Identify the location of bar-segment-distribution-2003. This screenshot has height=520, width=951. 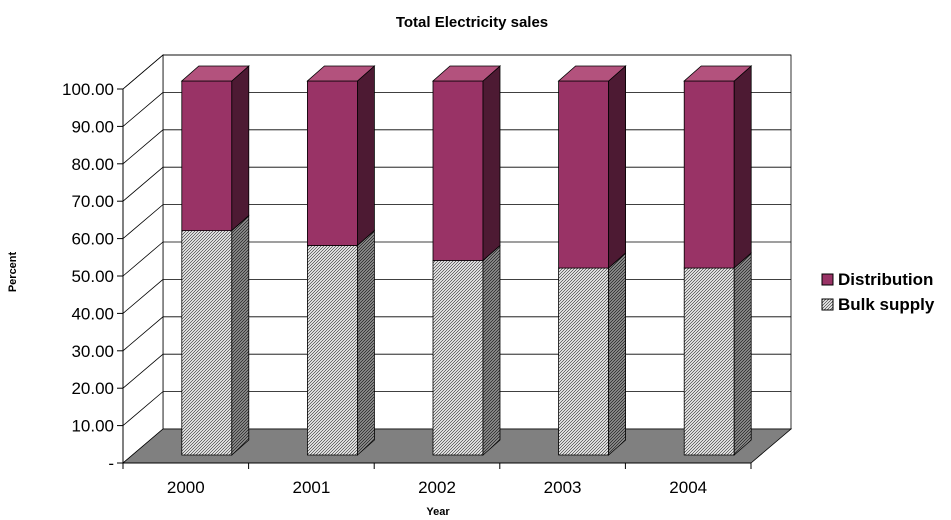
(592, 167).